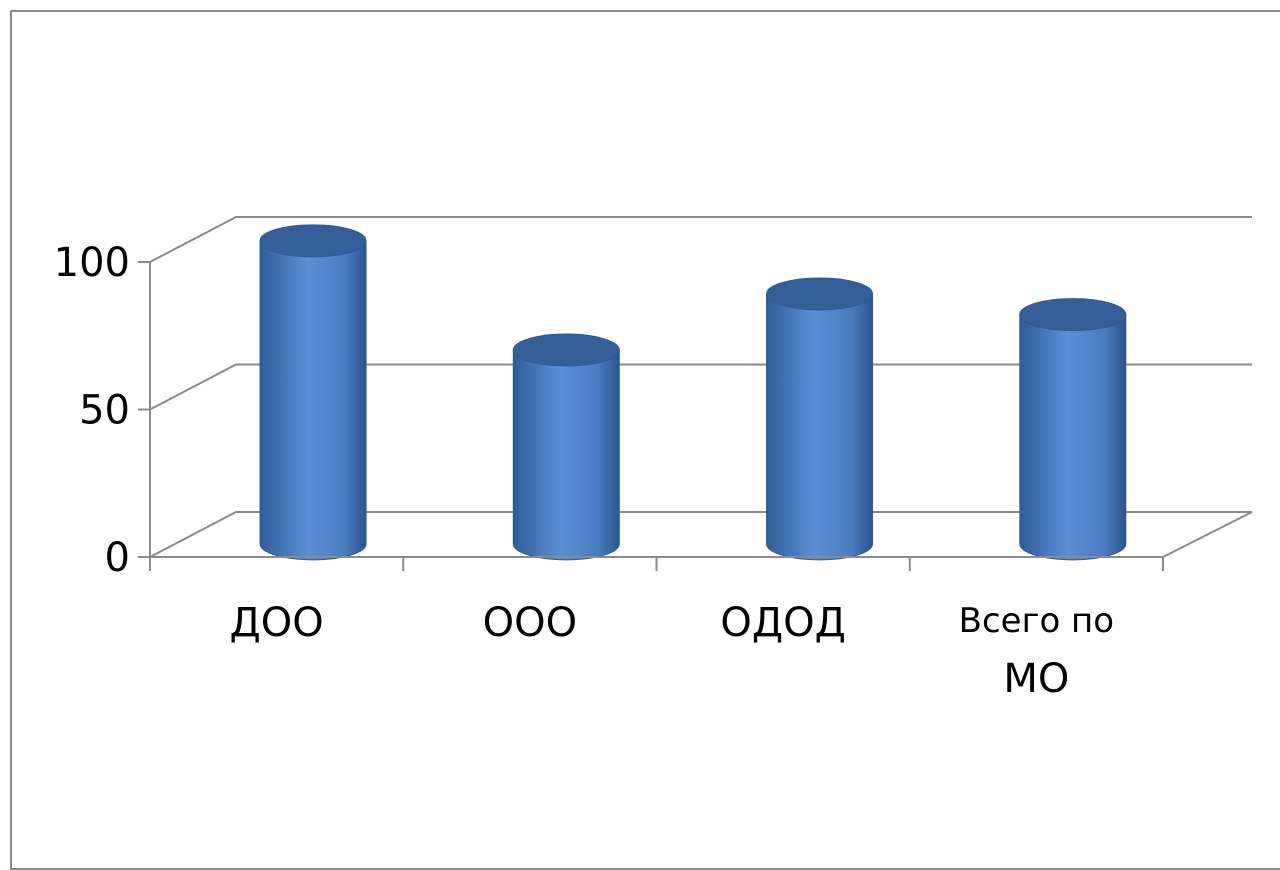 This screenshot has height=870, width=1280. I want to click on x-tick-label: ООО, so click(530, 623).